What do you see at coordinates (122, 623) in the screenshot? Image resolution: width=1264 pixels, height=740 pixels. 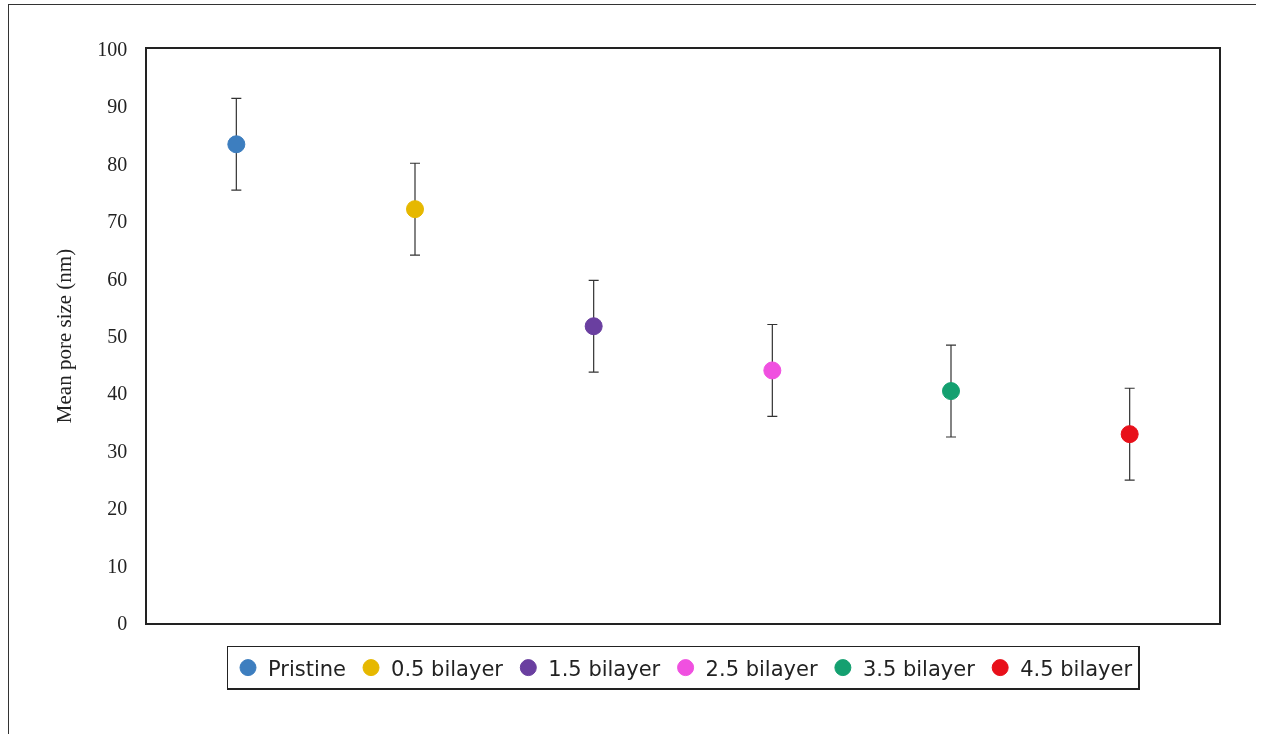 I see `y-tick-label: 0` at bounding box center [122, 623].